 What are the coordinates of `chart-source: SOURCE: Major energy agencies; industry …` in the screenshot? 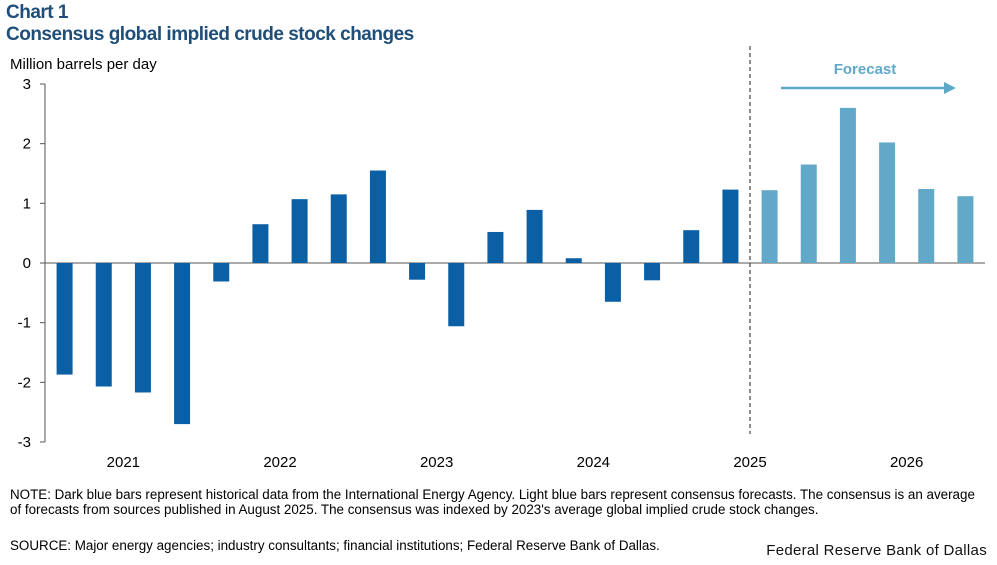 It's located at (335, 545).